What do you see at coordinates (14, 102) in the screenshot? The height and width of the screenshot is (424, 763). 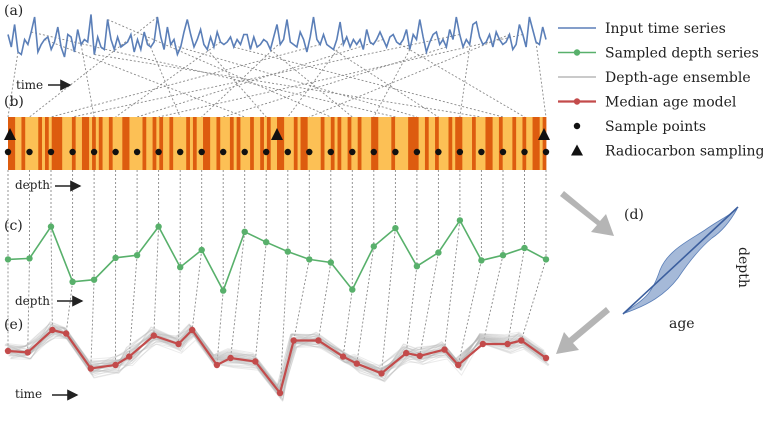 I see `panel-b-label: (b)` at bounding box center [14, 102].